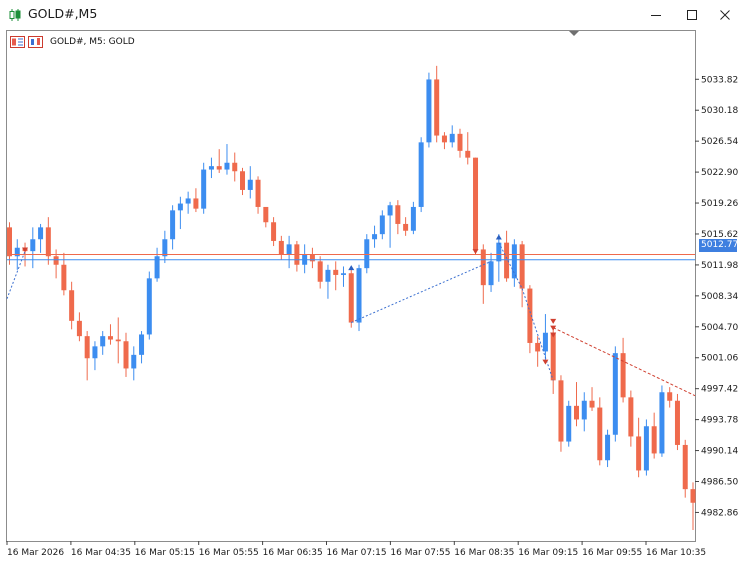  What do you see at coordinates (719, 142) in the screenshot?
I see `y-axis-tick-label: 5026.54` at bounding box center [719, 142].